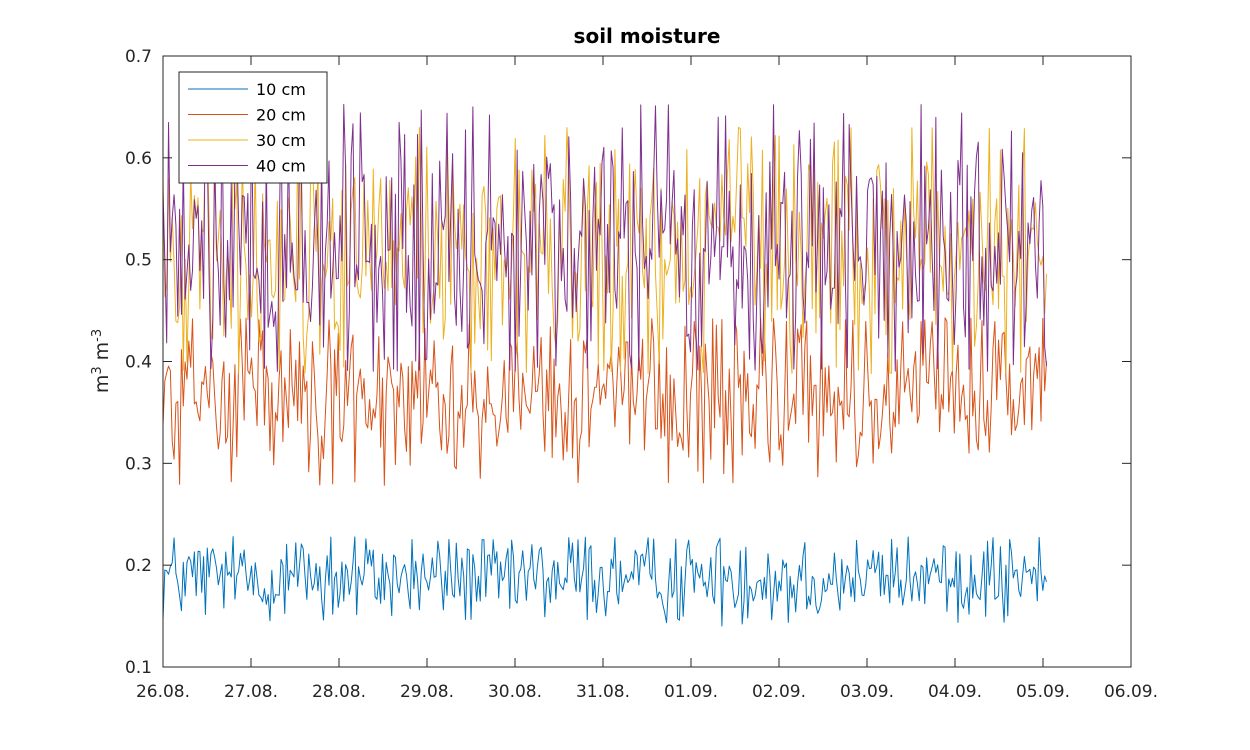  Describe the element at coordinates (281, 166) in the screenshot. I see `legend-label: 40 cm` at that location.